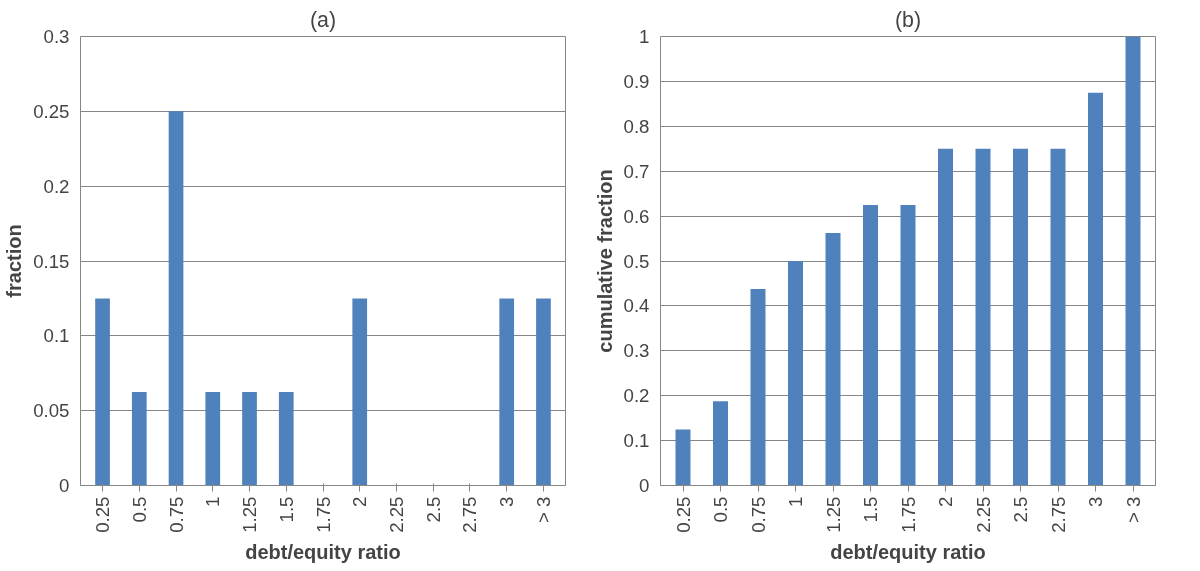  What do you see at coordinates (636, 171) in the screenshot?
I see `y-tick-label: 0.7` at bounding box center [636, 171].